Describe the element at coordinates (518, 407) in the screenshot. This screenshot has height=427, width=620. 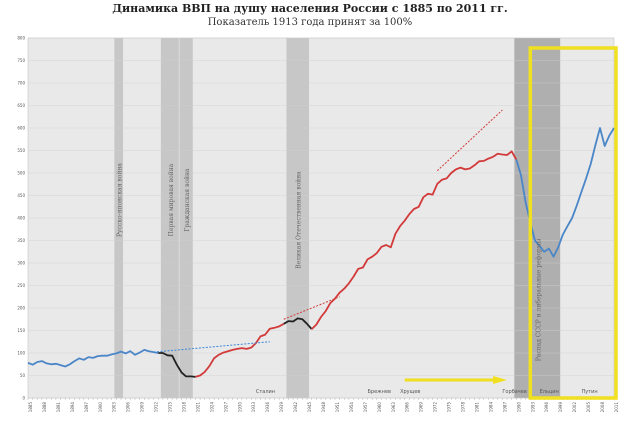
I see `x-tick-label: 1990` at that location.